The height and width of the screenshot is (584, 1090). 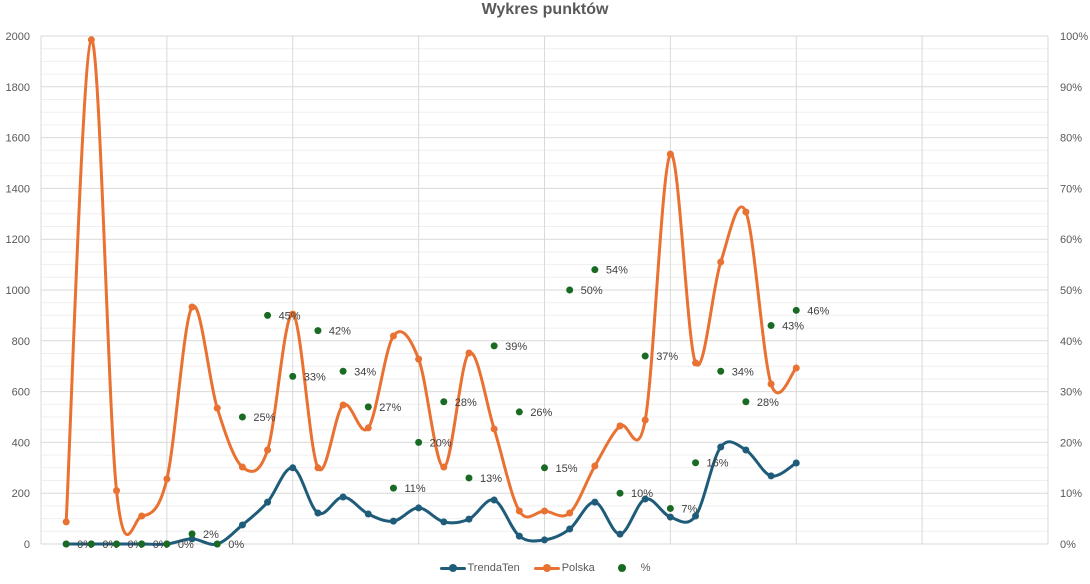 I want to click on y-axis-tick: 800, so click(x=21, y=342).